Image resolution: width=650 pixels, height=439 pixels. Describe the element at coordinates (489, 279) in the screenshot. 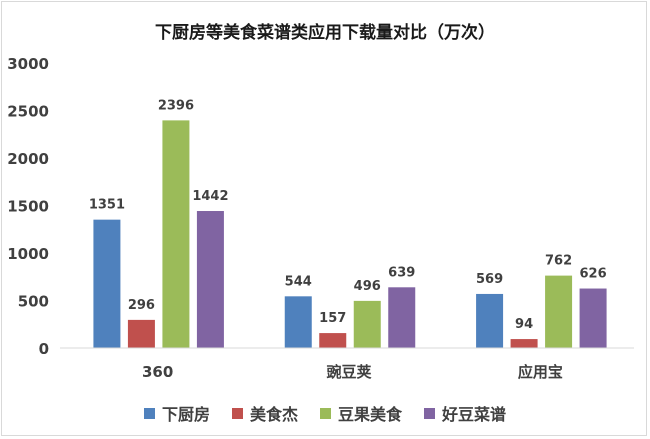

I see `data-label: 569` at that location.